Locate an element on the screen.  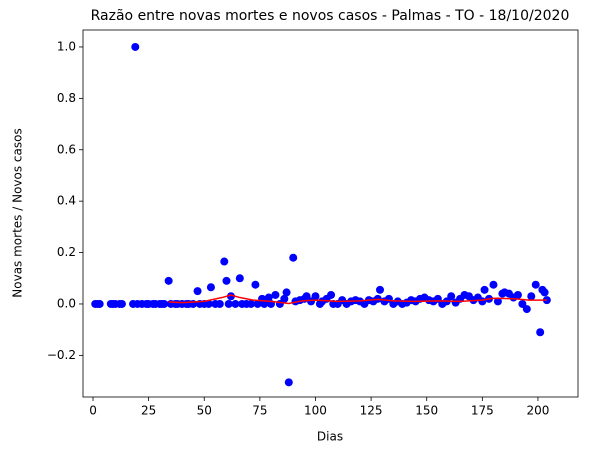
x-tick-label: 25 is located at coordinates (148, 411).